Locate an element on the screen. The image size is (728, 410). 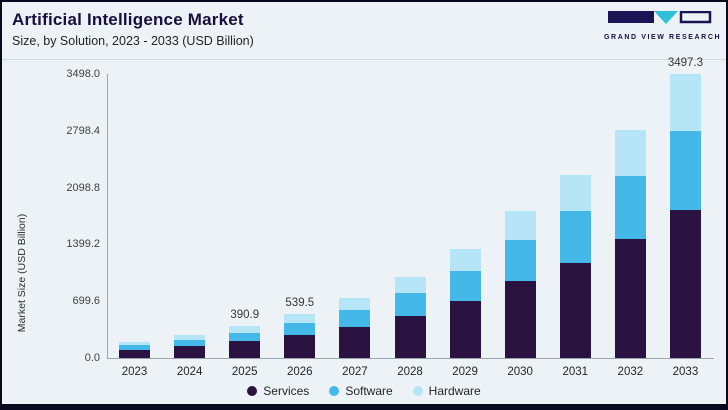
x-tick-label: 2029 is located at coordinates (465, 372).